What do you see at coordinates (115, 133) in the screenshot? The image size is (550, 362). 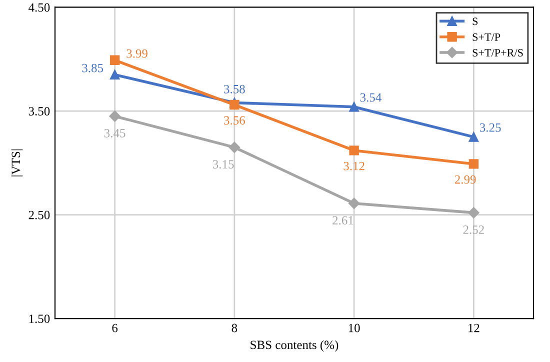 I see `data-label: 3.45` at bounding box center [115, 133].